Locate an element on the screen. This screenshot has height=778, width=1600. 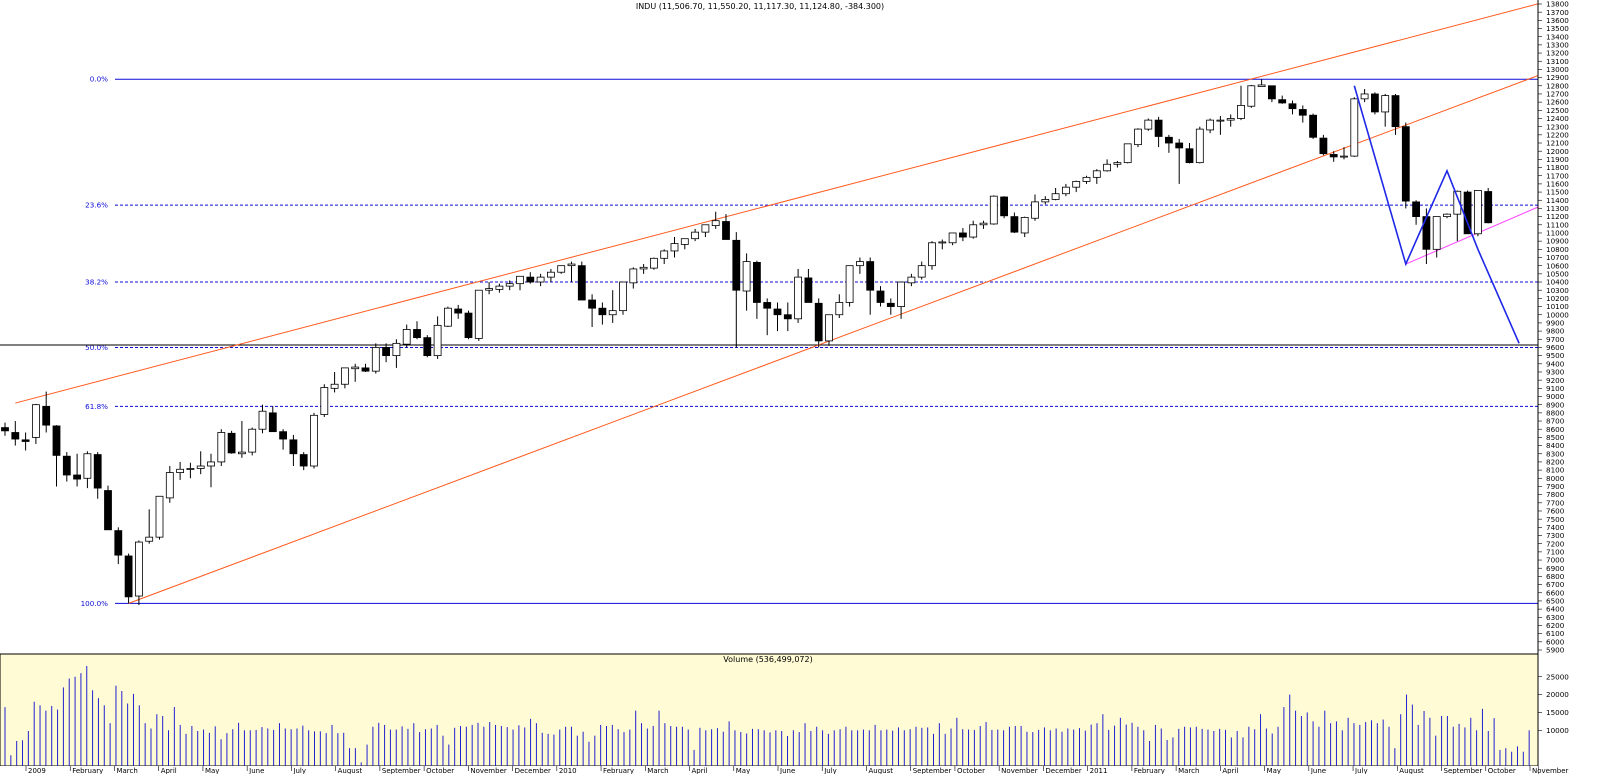
price-tick-label: 11800 is located at coordinates (1557, 167).